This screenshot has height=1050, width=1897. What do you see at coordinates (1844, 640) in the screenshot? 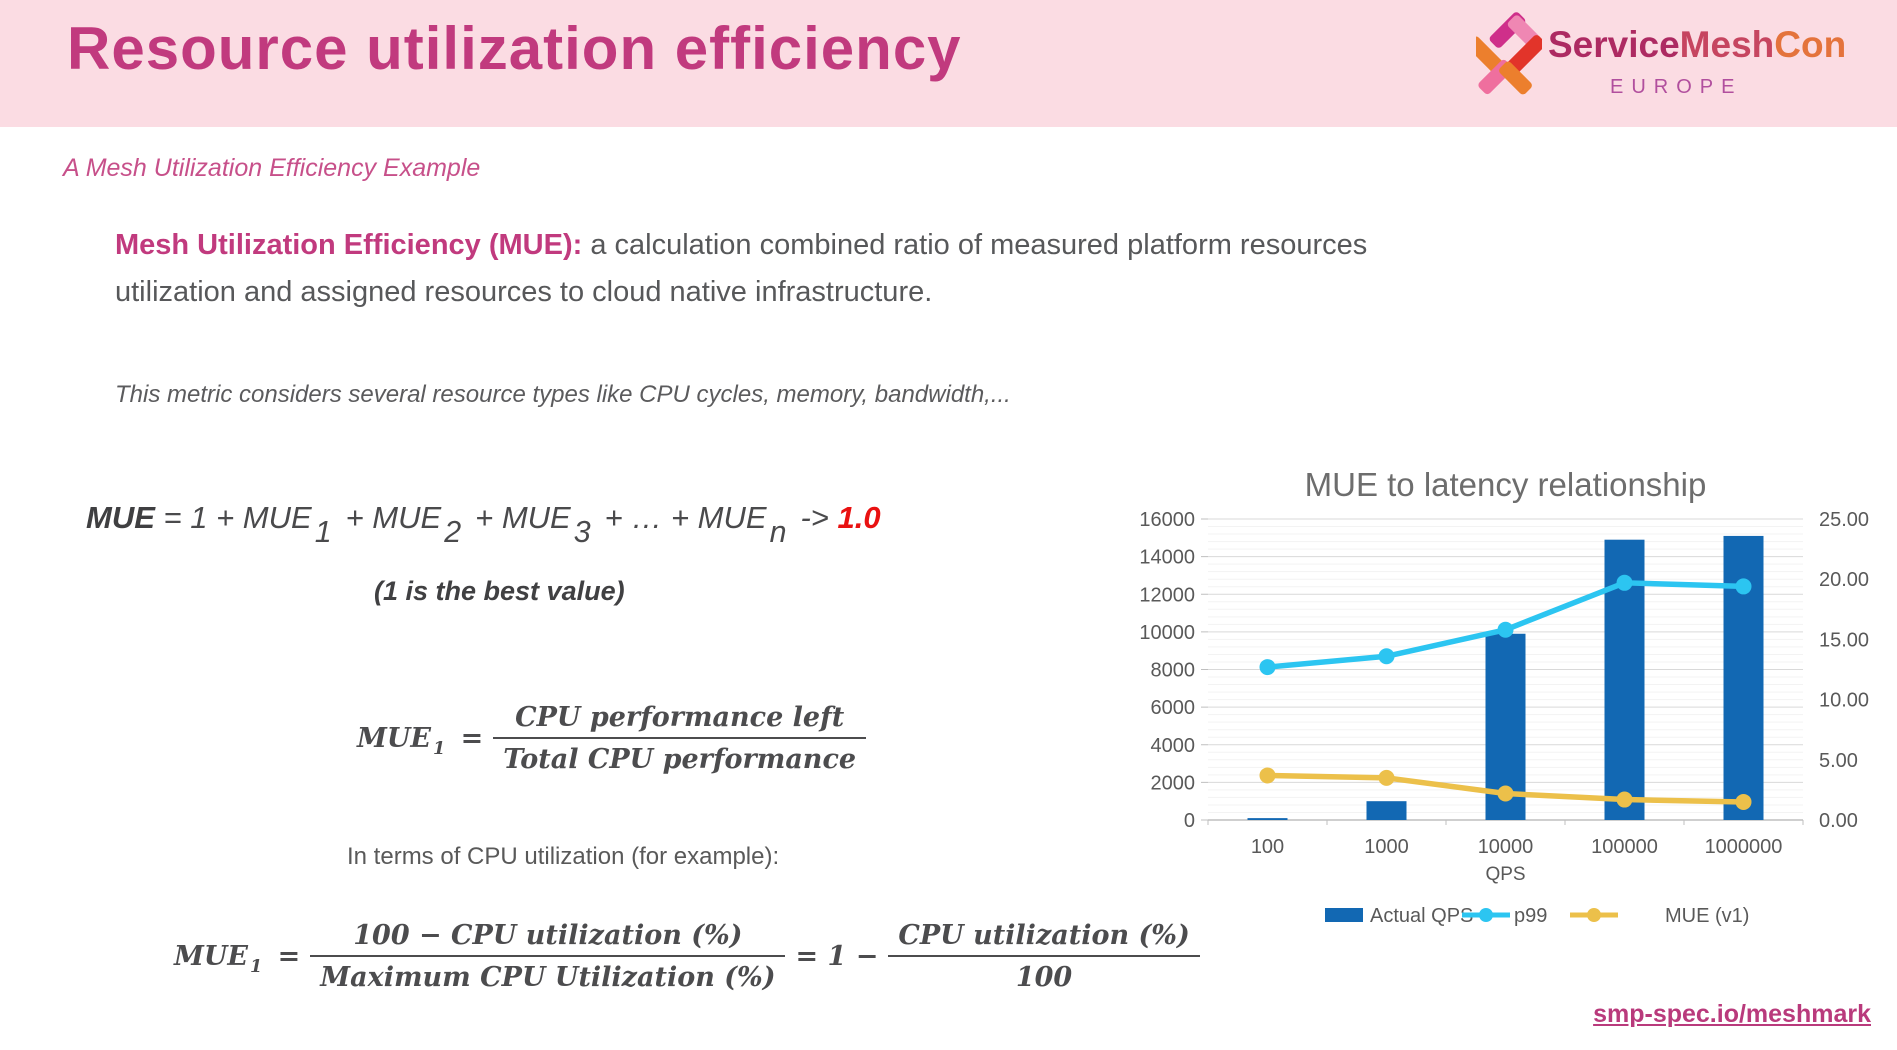
I see `svg-text: 15.00` at bounding box center [1844, 640].